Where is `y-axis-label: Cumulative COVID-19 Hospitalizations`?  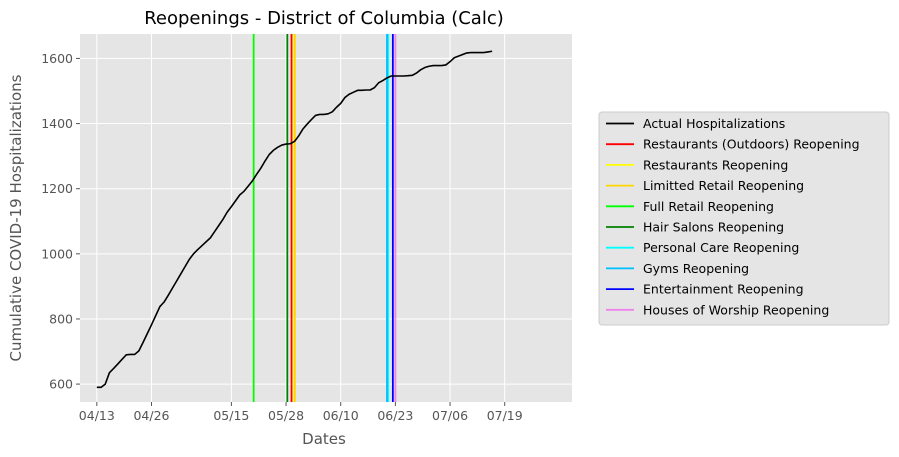 y-axis-label: Cumulative COVID-19 Hospitalizations is located at coordinates (16, 217).